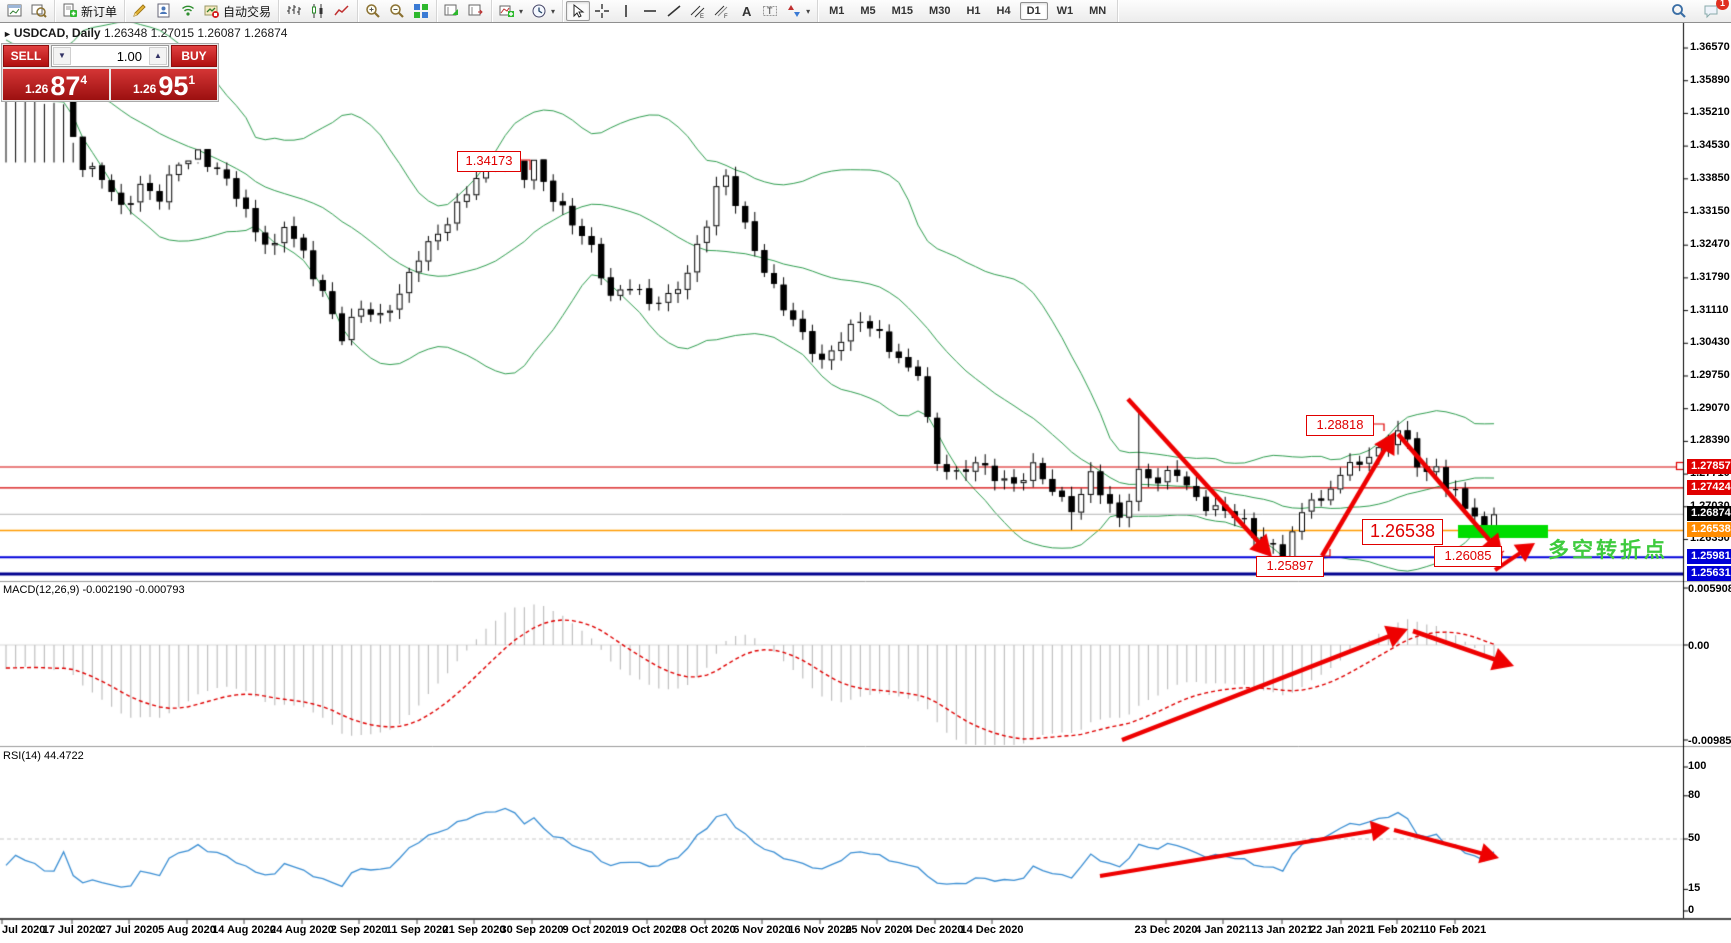 The image size is (1731, 943). I want to click on autotrade-button: 自动交易, so click(237, 11).